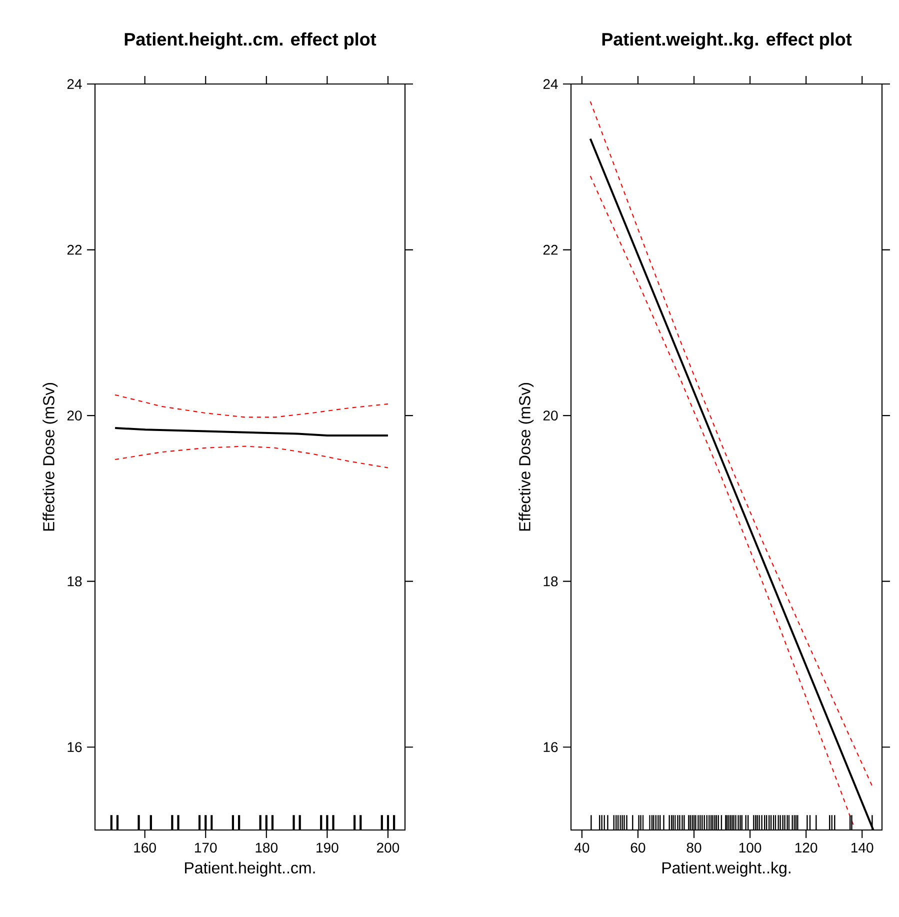 The width and height of the screenshot is (899, 917). What do you see at coordinates (327, 847) in the screenshot?
I see `x-tick-label: 190` at bounding box center [327, 847].